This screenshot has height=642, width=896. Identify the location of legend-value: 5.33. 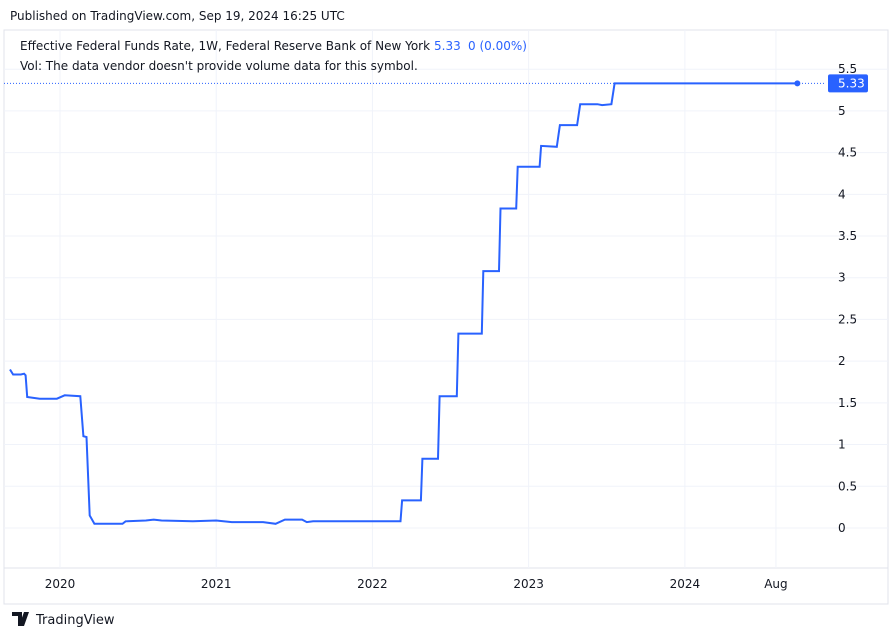
(447, 46).